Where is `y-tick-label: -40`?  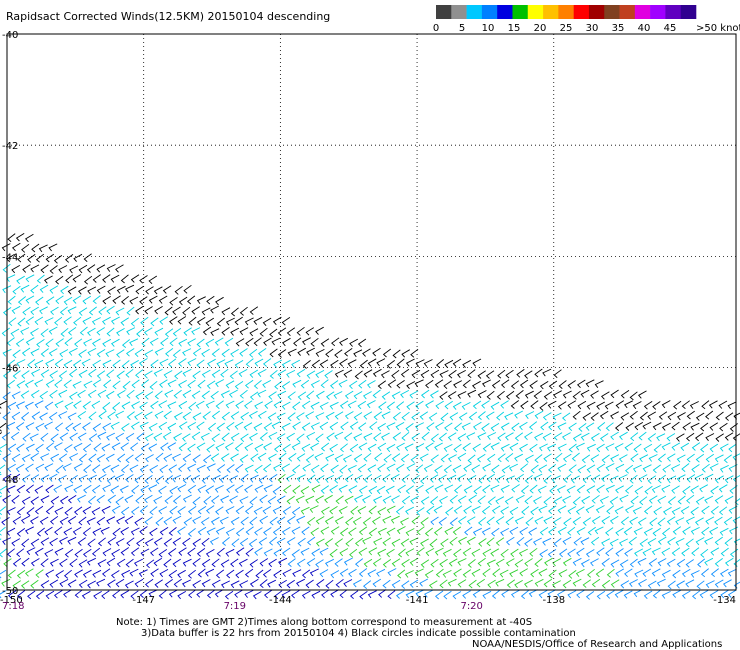
y-tick-label: -40 is located at coordinates (10, 35).